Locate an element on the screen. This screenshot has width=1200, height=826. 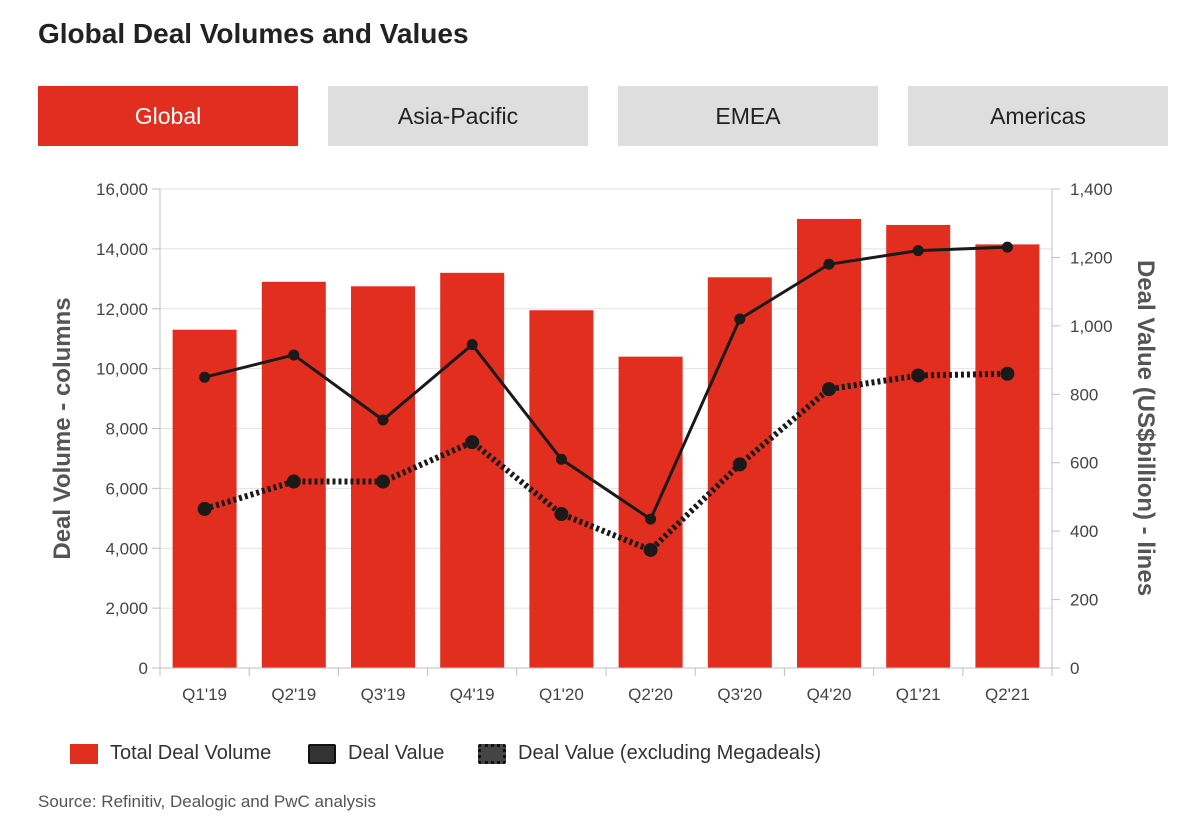
y-tick-label: 16,000 is located at coordinates (122, 189).